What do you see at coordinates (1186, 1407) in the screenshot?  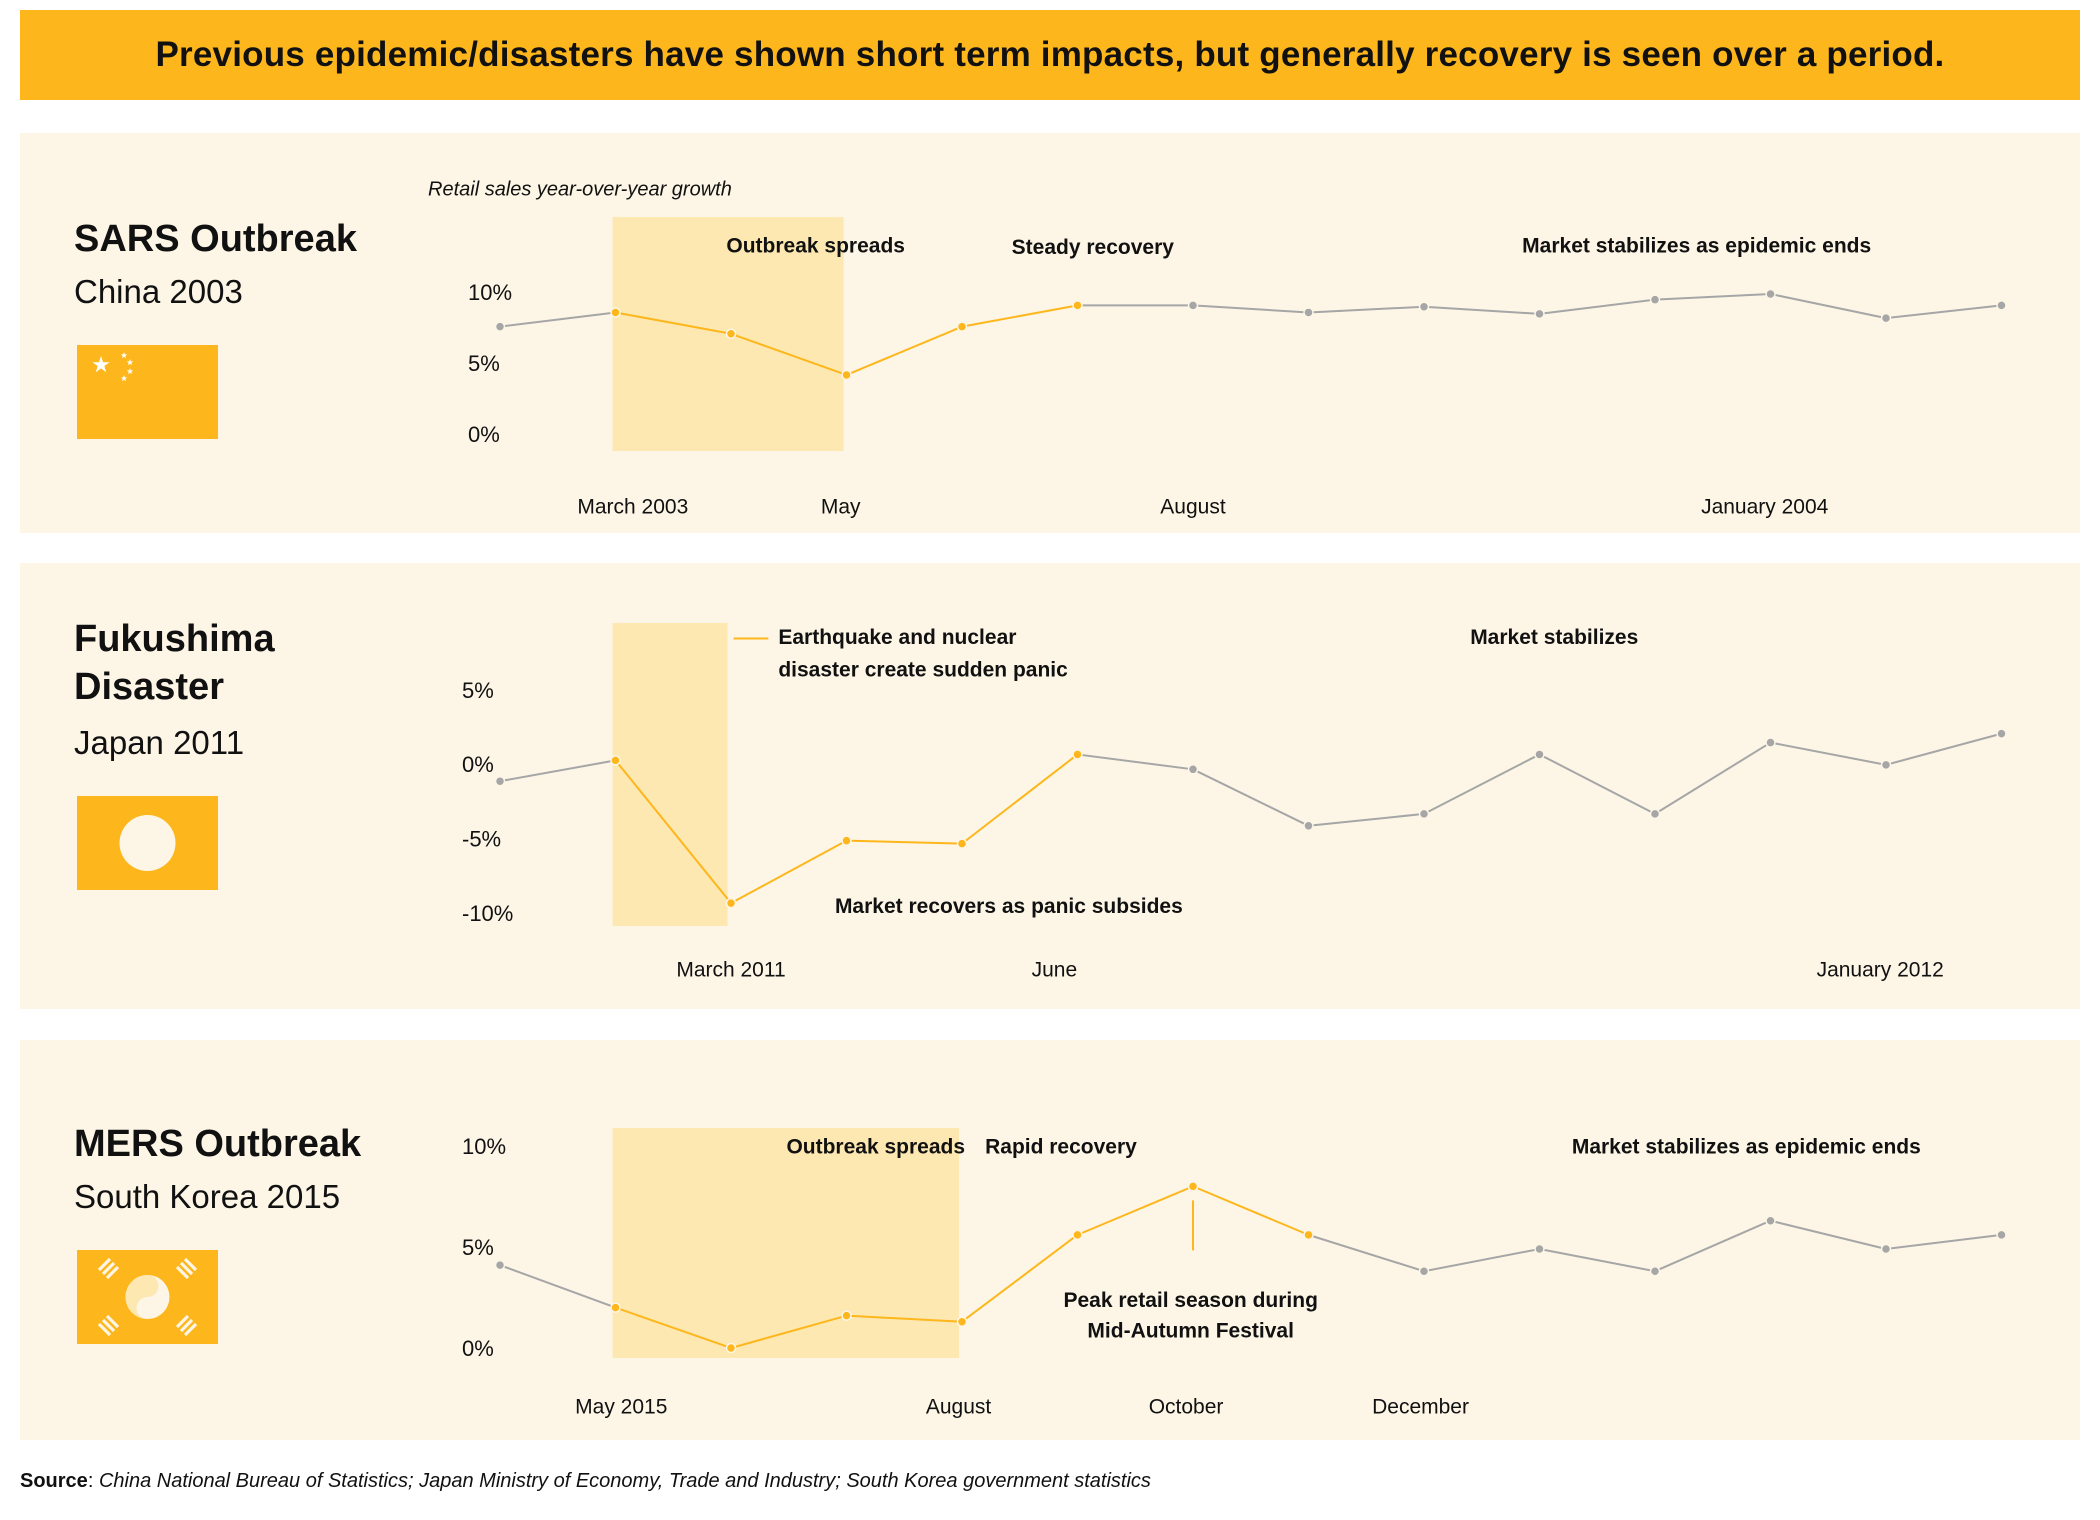 I see `x-tick-label: October` at bounding box center [1186, 1407].